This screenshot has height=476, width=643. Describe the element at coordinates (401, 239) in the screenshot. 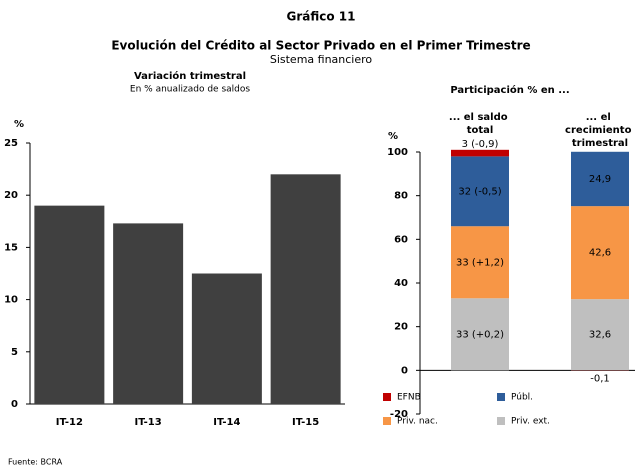

I see `y-tick-label: 60` at that location.